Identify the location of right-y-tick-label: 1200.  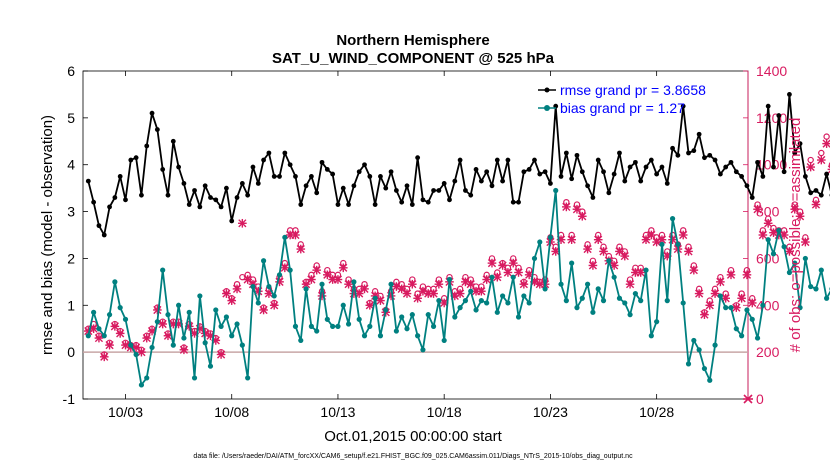
(771, 118).